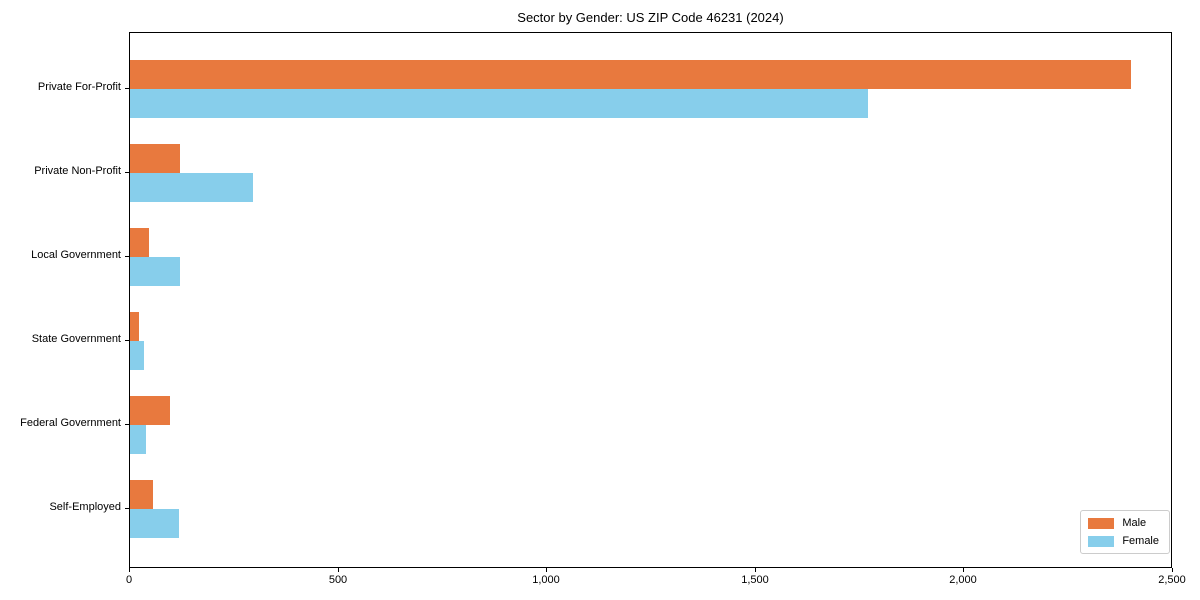 This screenshot has height=600, width=1200. I want to click on y-tick-label-private-for-profit: Private For-Profit, so click(79, 87).